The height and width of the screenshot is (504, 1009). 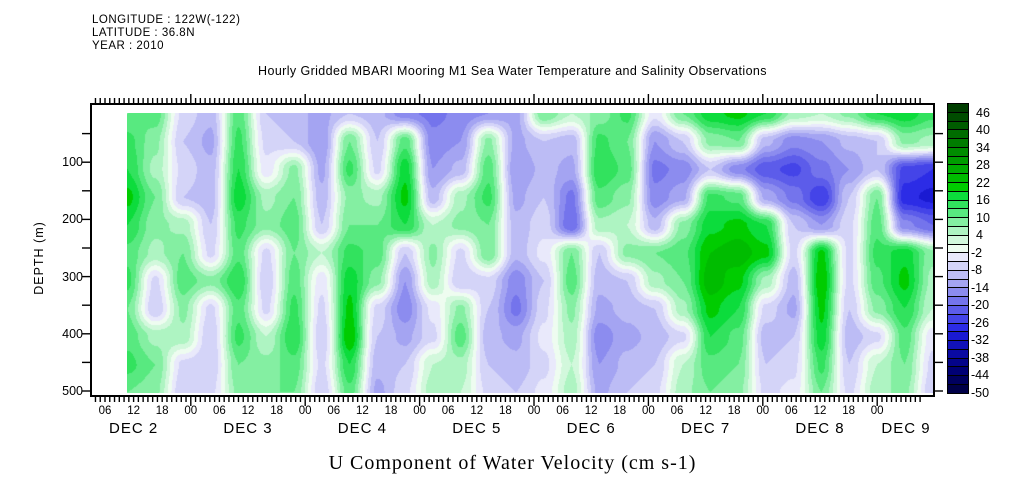 I want to click on x-date-label: DEC 8, so click(x=820, y=428).